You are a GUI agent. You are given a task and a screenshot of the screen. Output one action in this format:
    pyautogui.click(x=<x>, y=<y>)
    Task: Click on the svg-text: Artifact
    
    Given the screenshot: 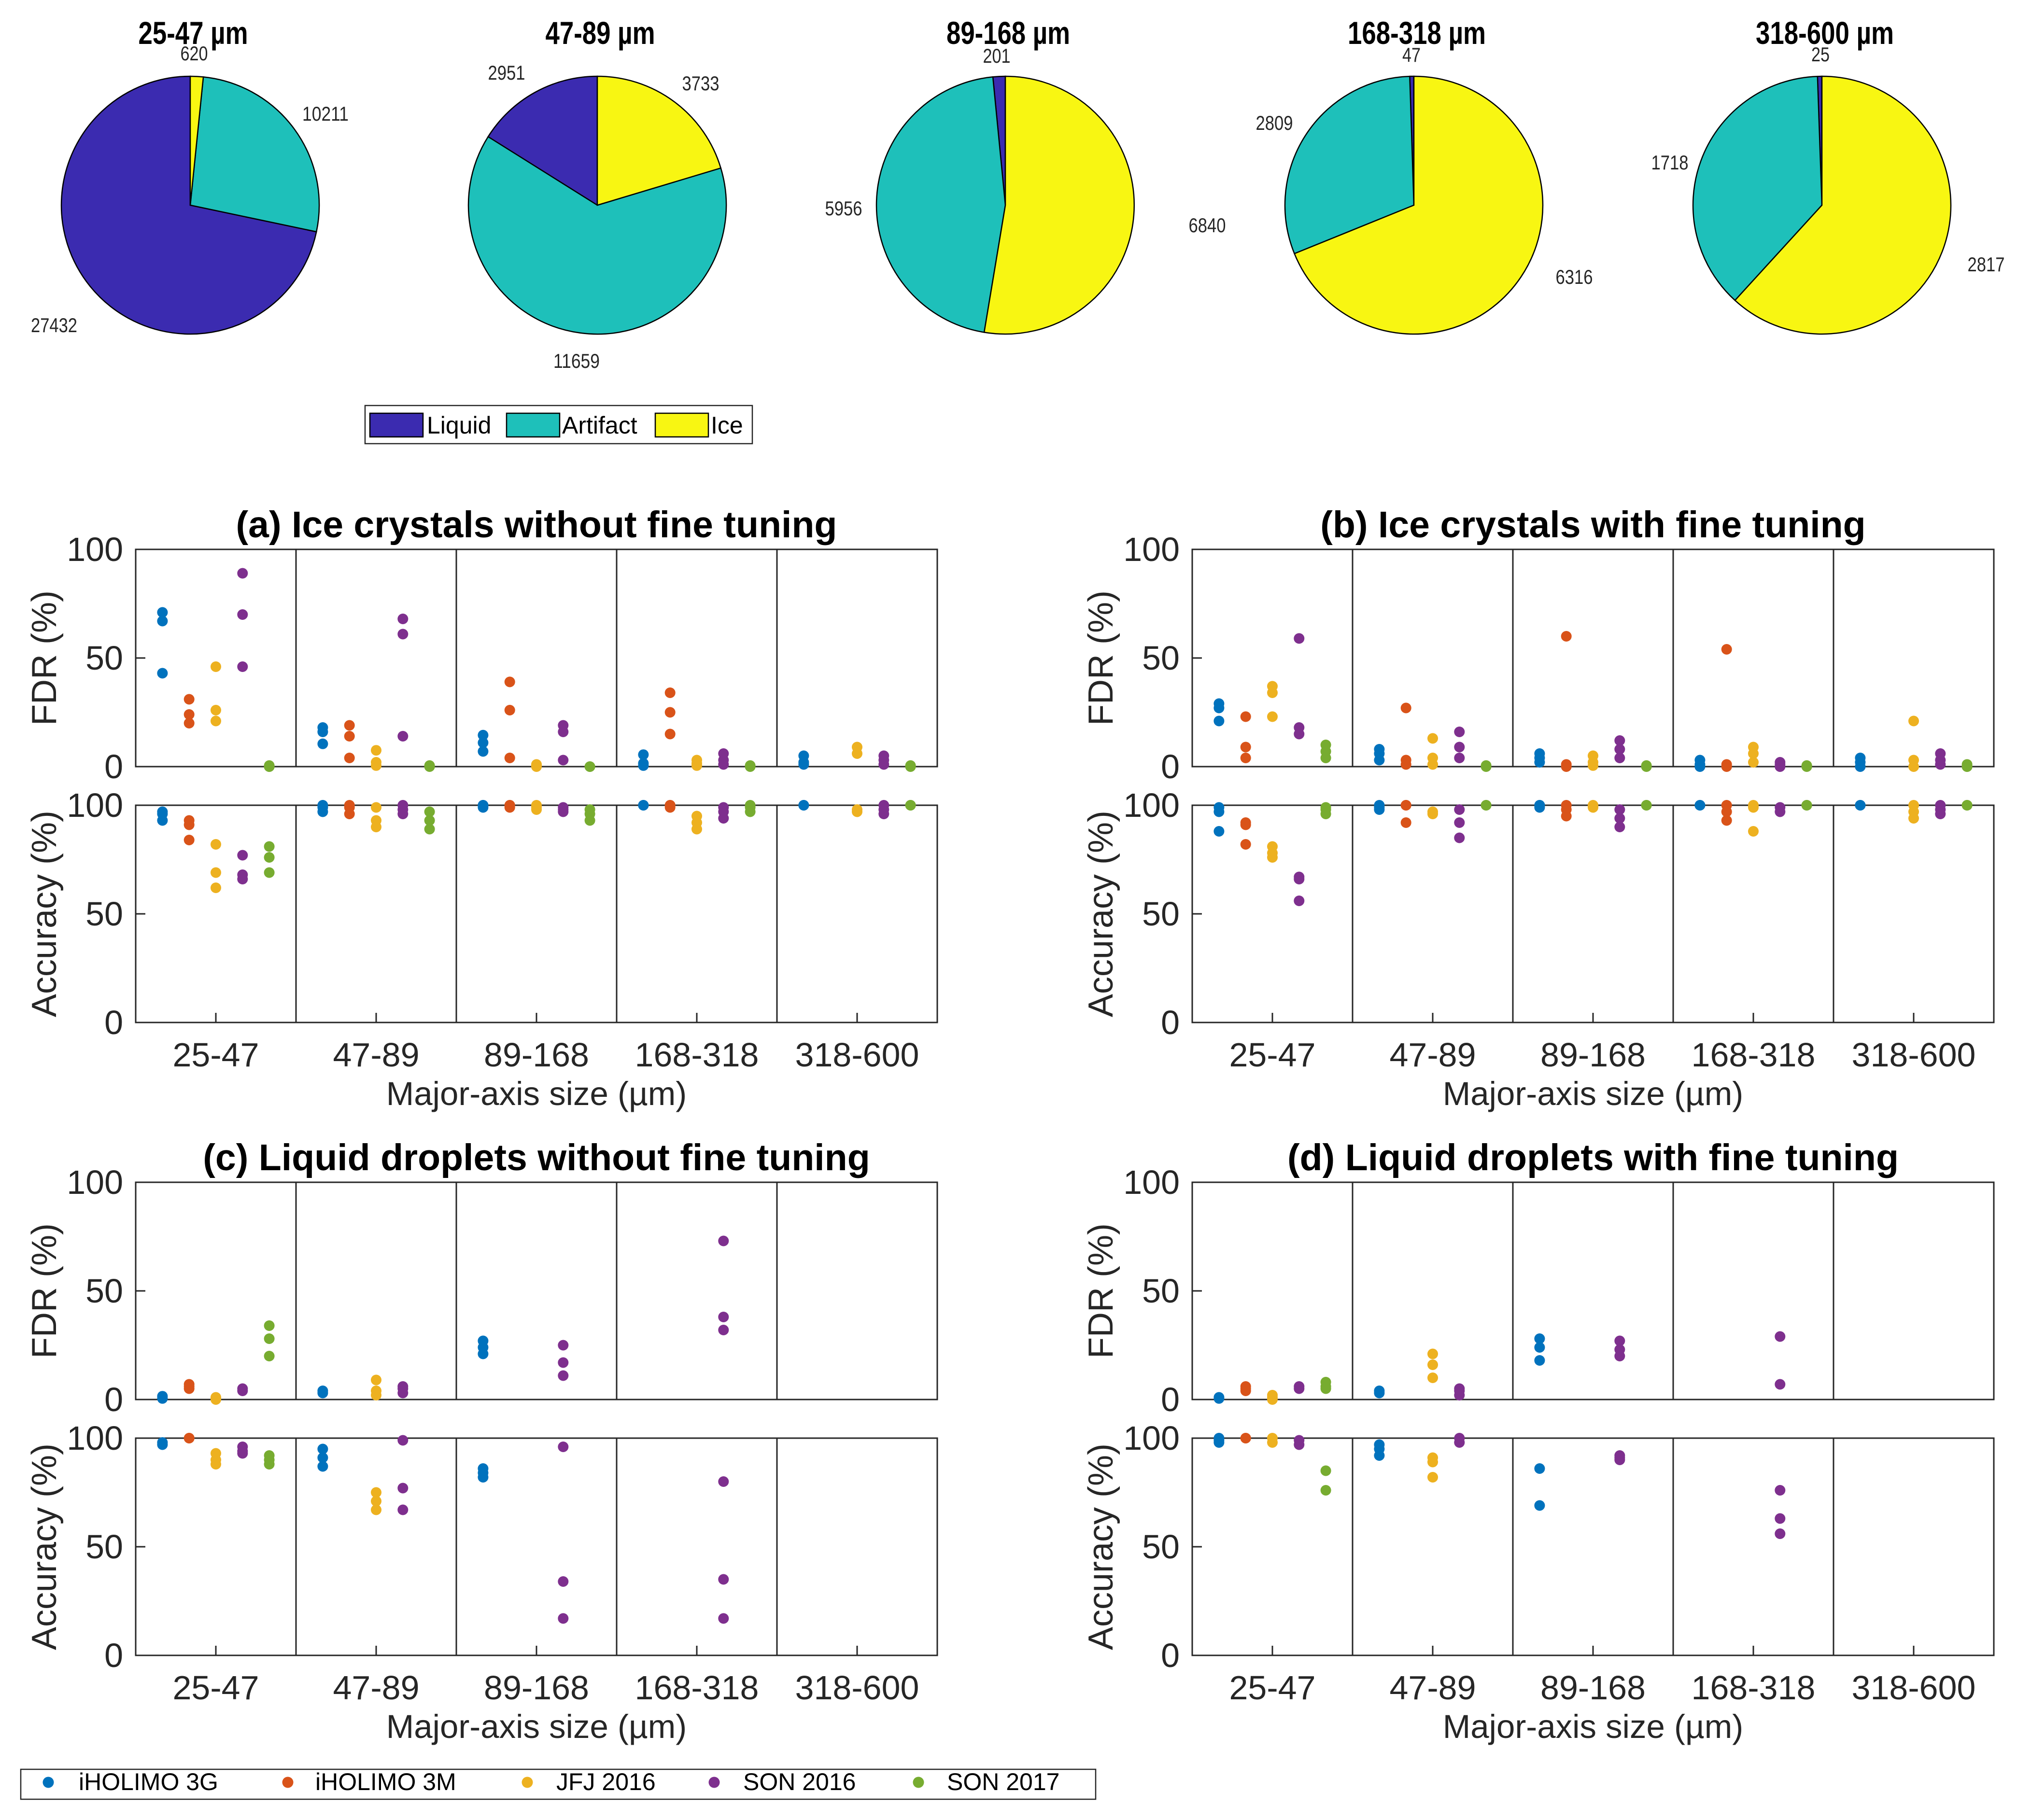 What is the action you would take?
    pyautogui.click(x=599, y=426)
    